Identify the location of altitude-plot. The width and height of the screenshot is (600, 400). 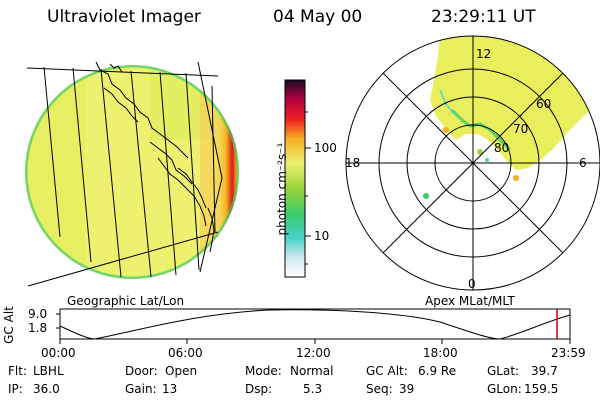
(313, 326).